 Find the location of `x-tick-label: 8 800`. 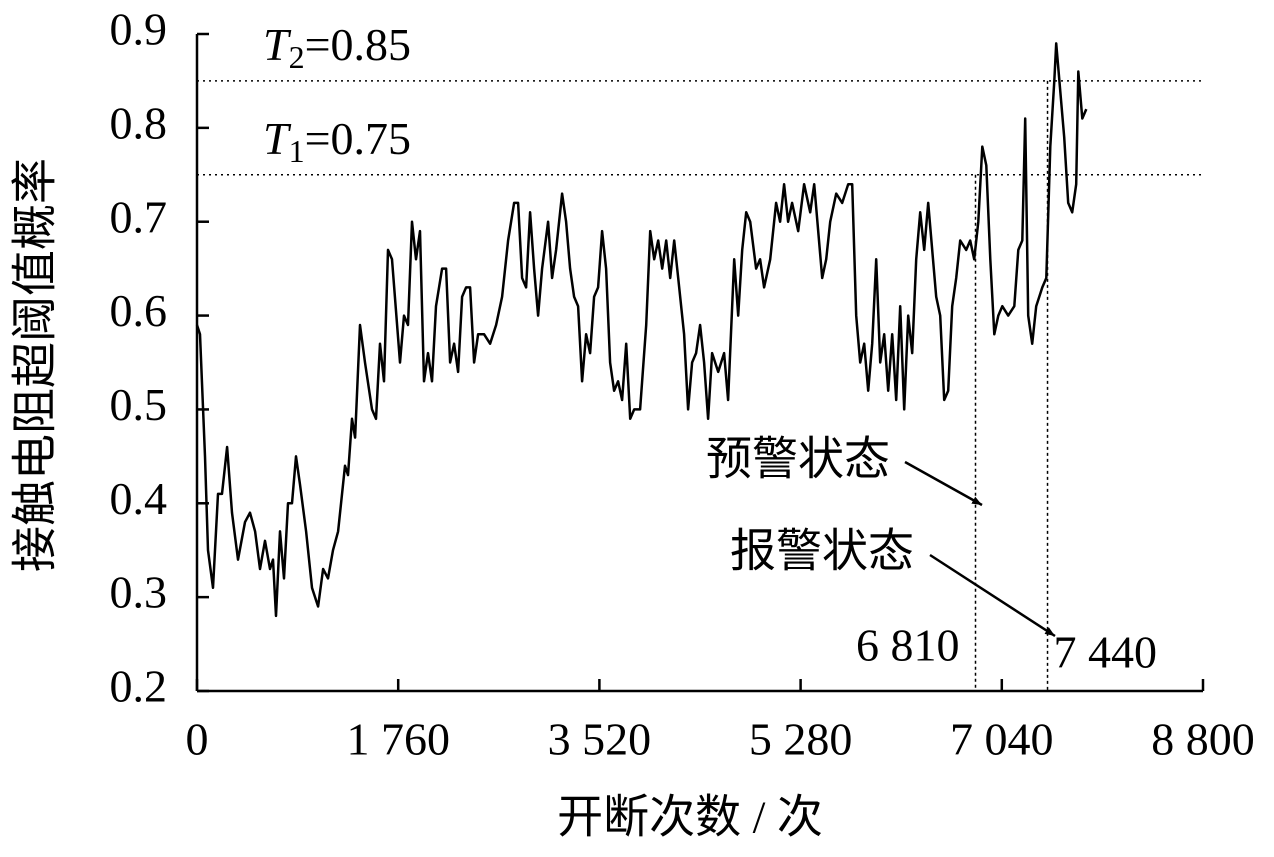

x-tick-label: 8 800 is located at coordinates (1203, 739).